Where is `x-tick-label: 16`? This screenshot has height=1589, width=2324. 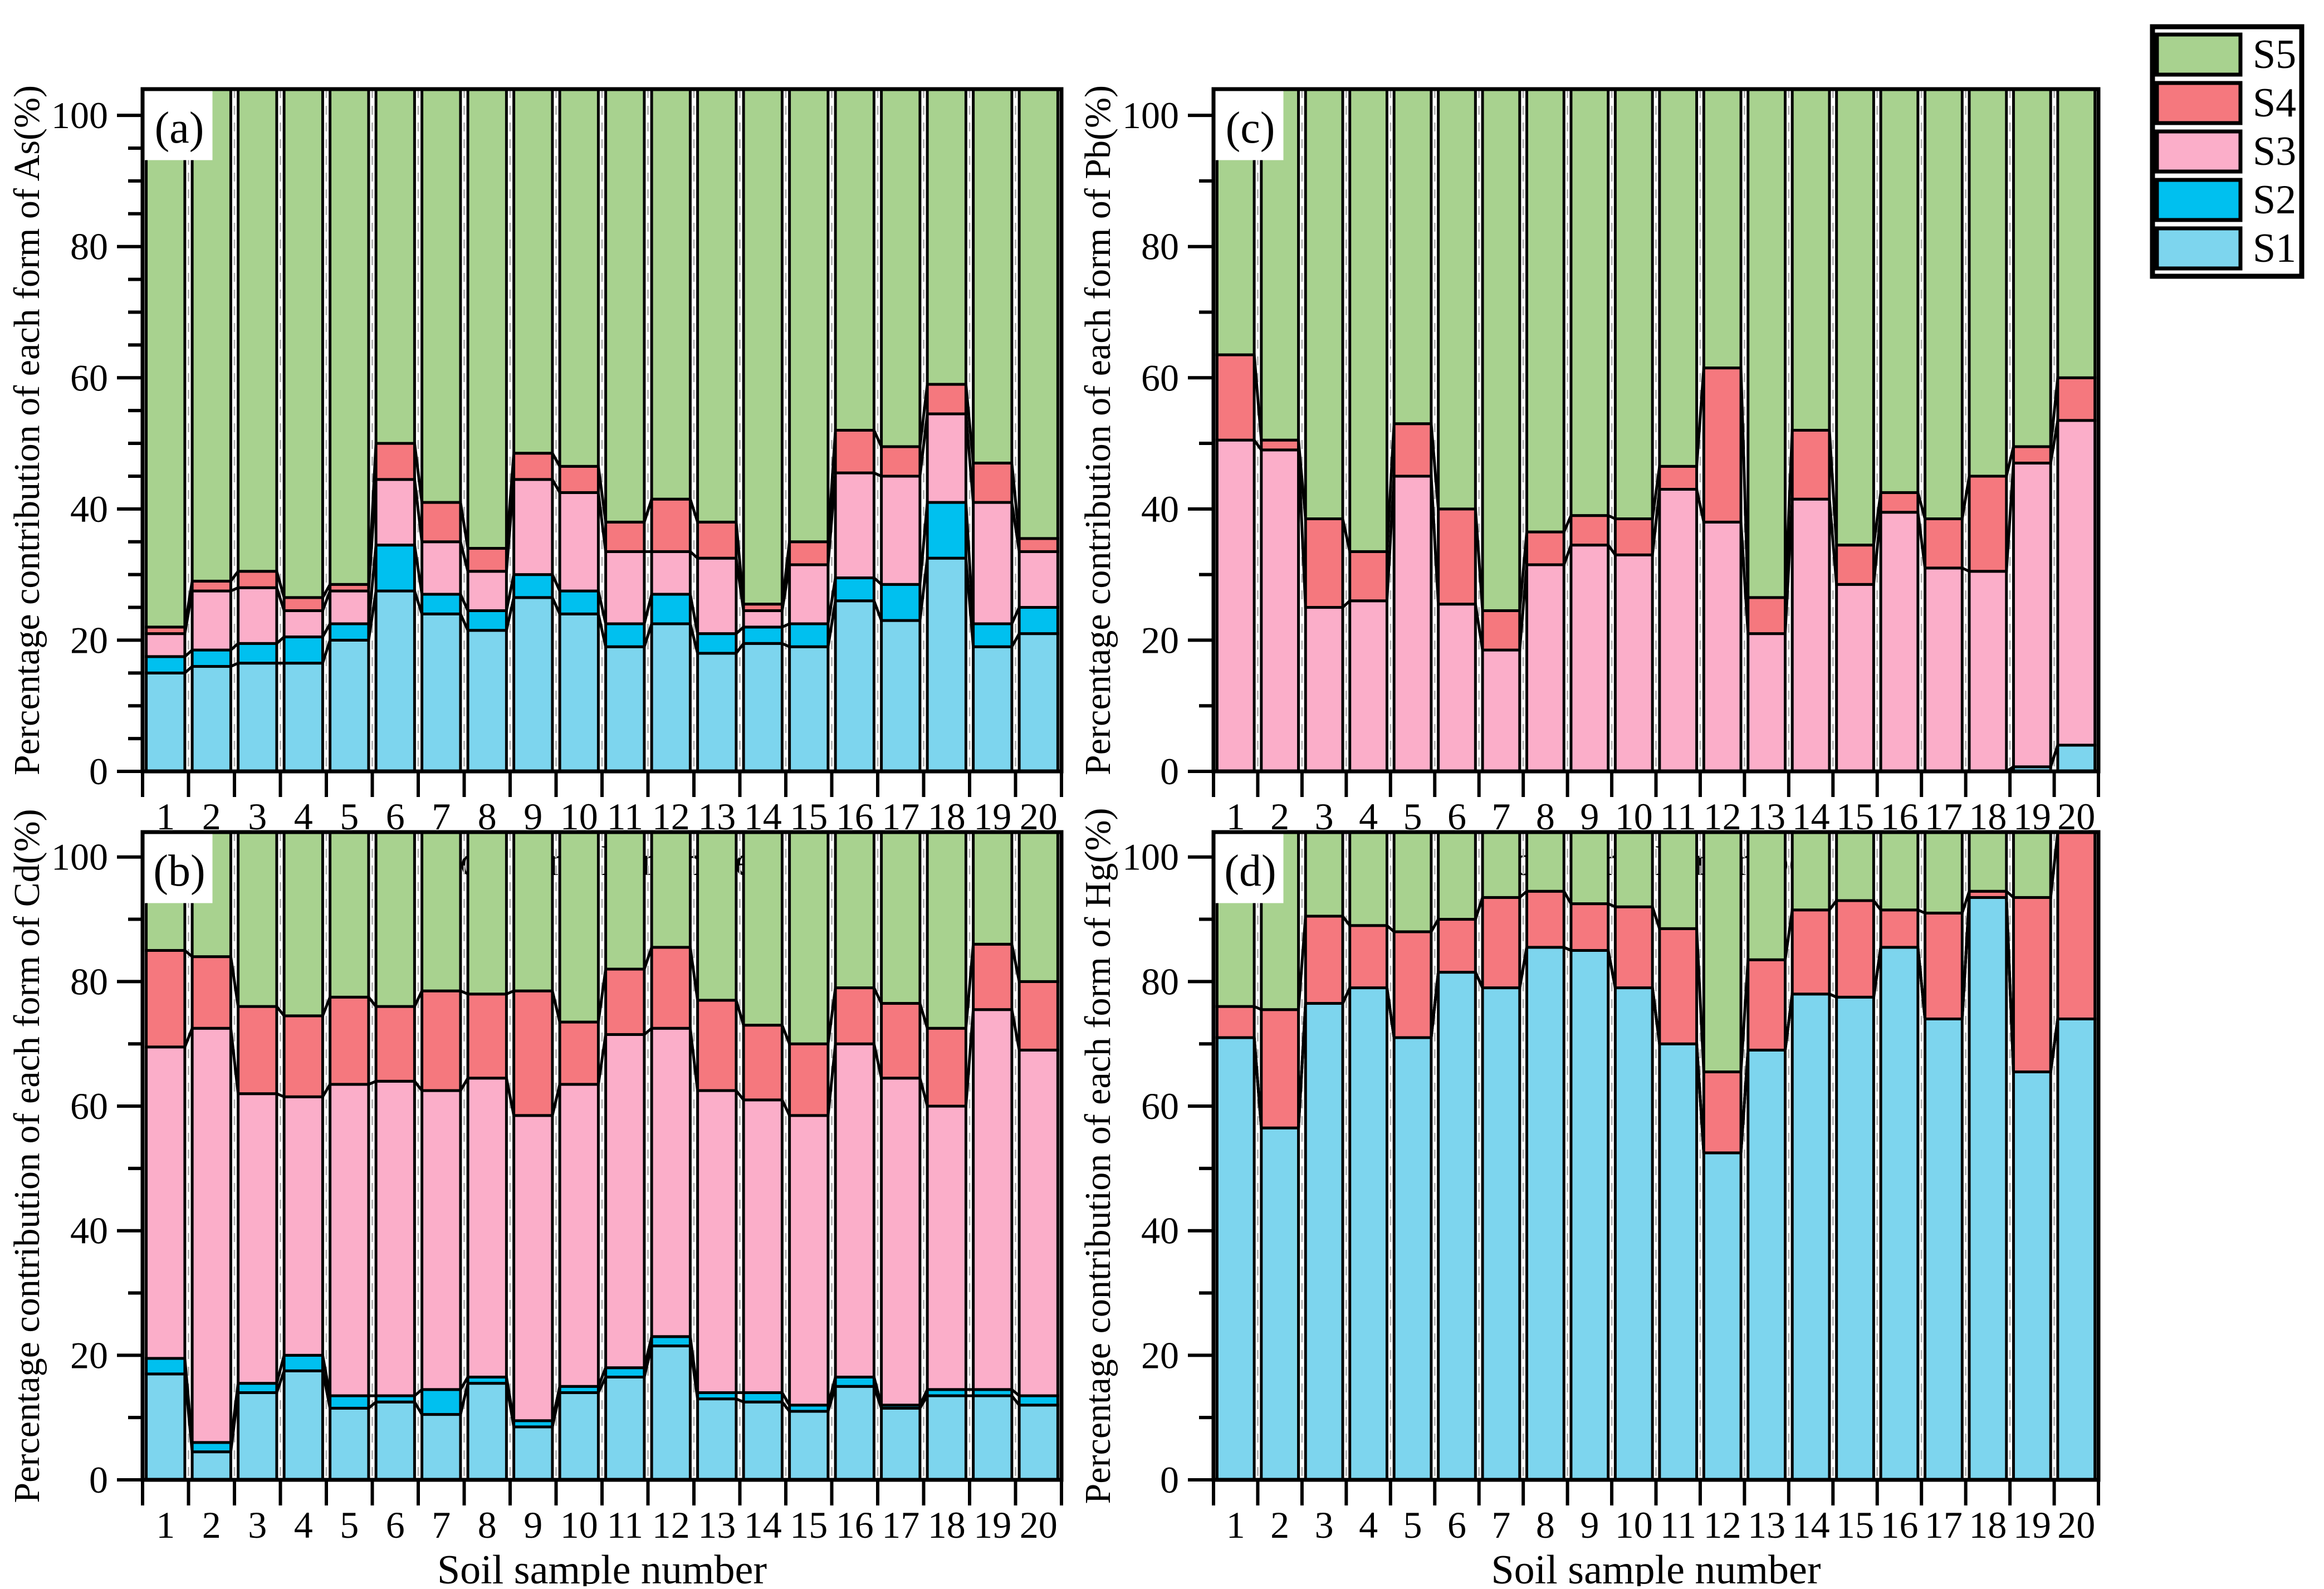 x-tick-label: 16 is located at coordinates (855, 1525).